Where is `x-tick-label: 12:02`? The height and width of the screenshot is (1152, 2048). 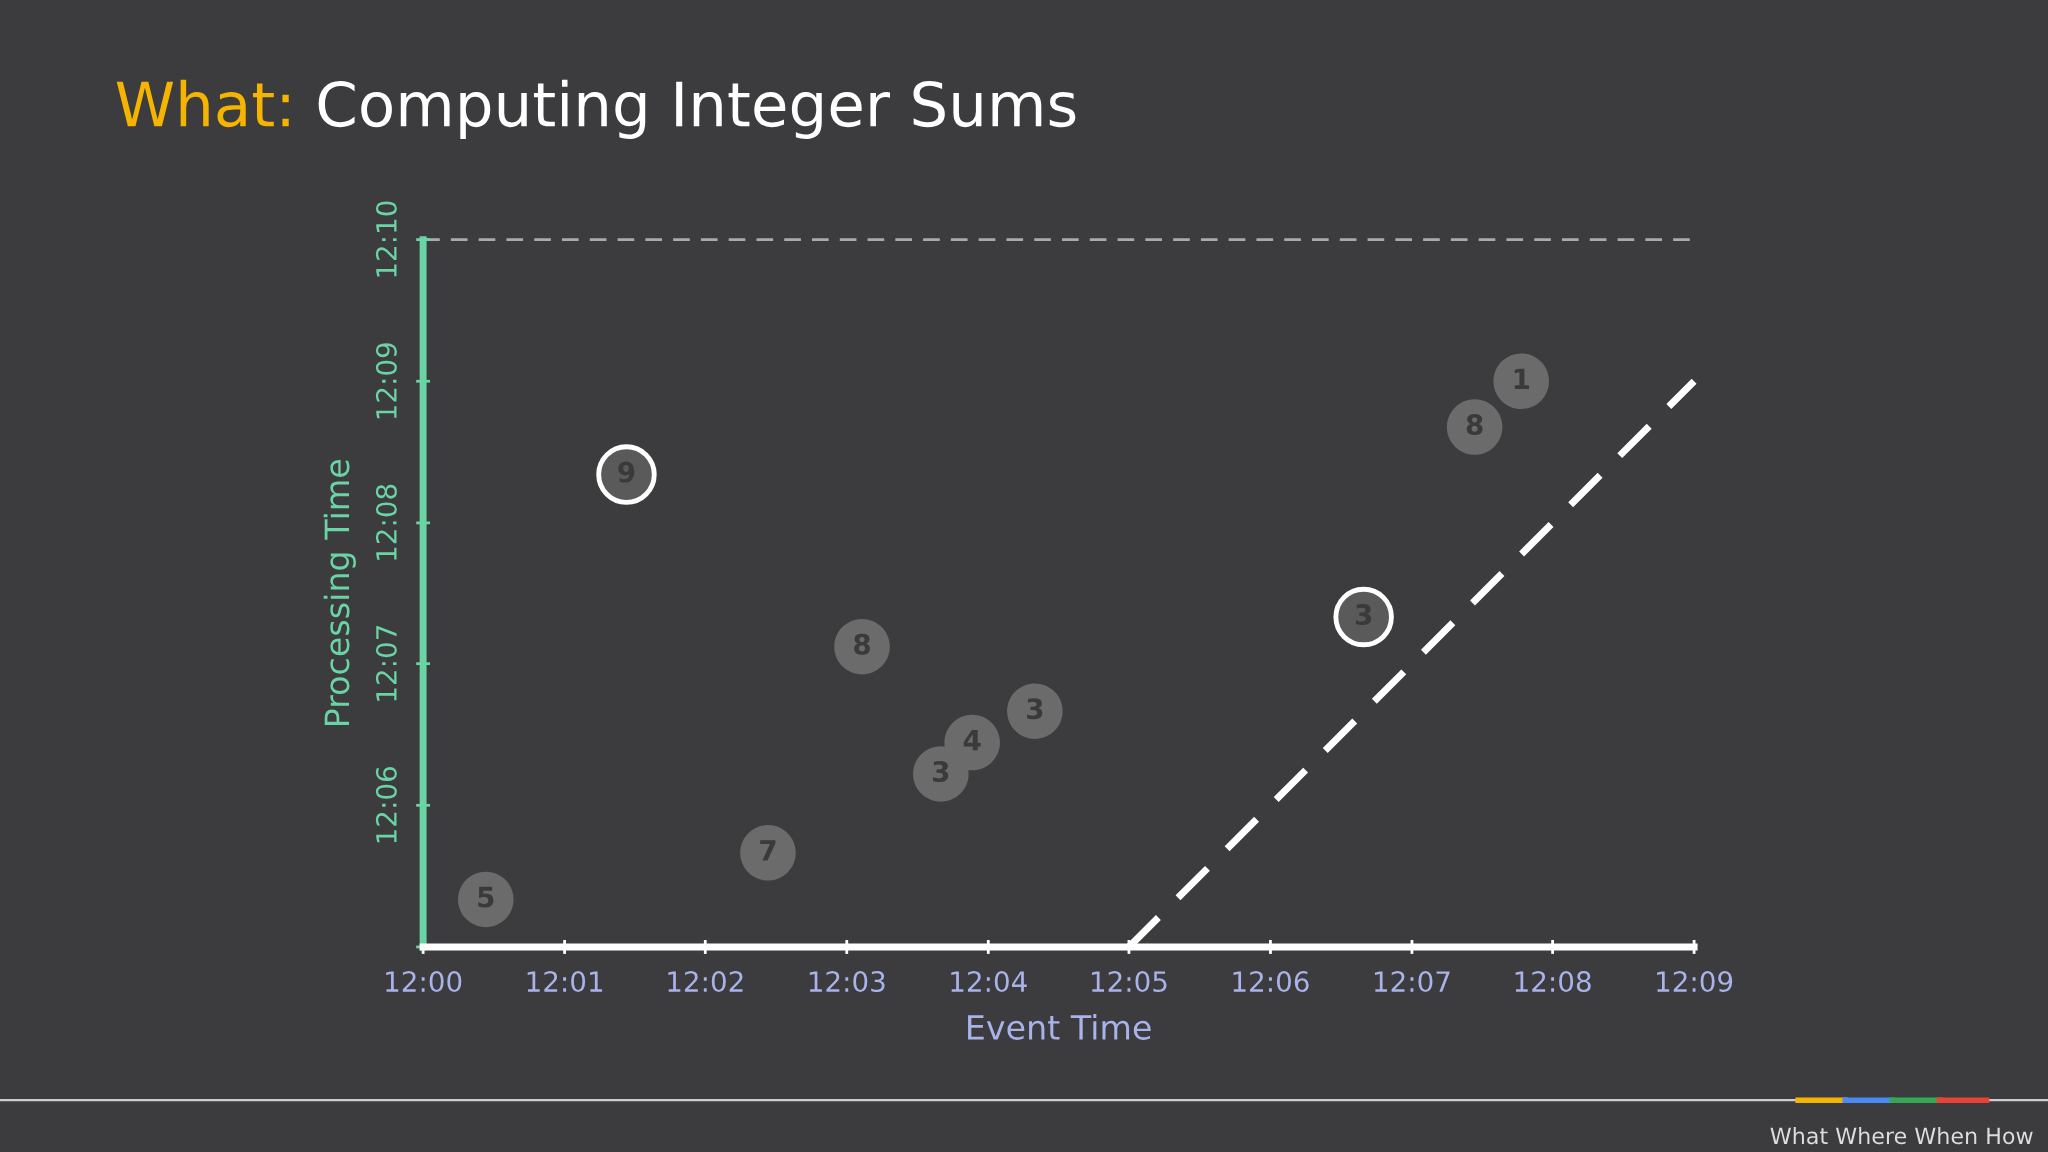
x-tick-label: 12:02 is located at coordinates (705, 982).